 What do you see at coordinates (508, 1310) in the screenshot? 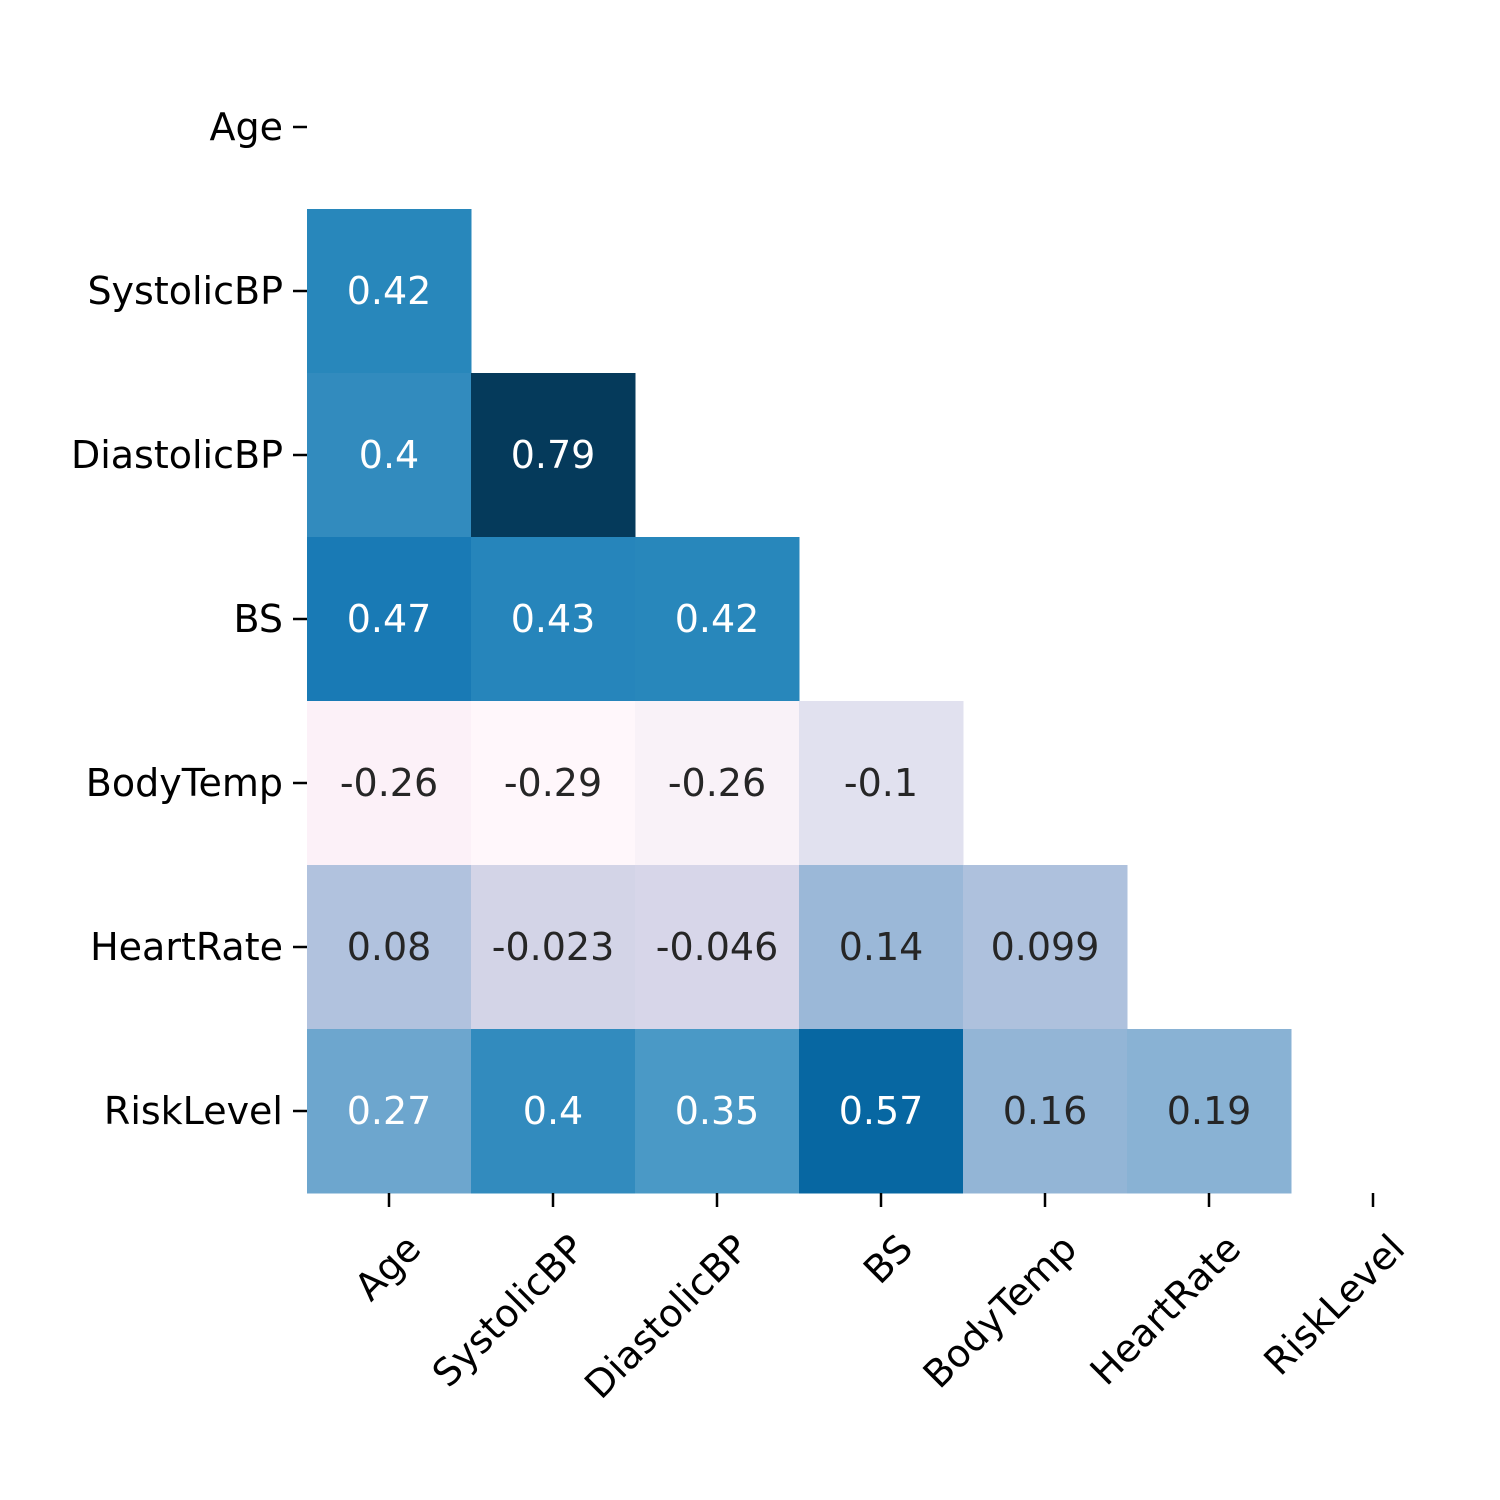
I see `x-tick-label-systolicbp: SystolicBP` at bounding box center [508, 1310].